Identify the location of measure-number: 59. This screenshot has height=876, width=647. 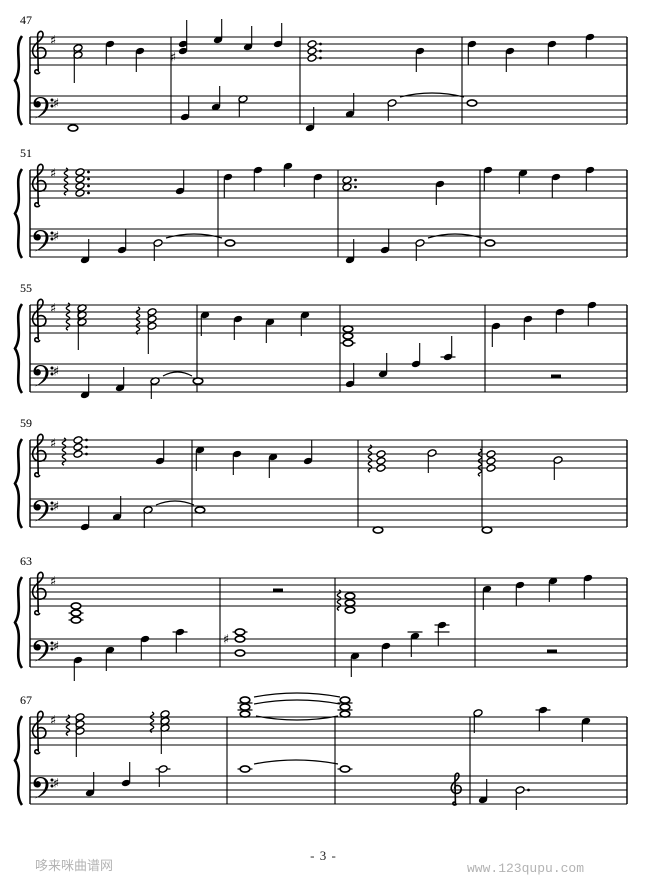
(26, 423).